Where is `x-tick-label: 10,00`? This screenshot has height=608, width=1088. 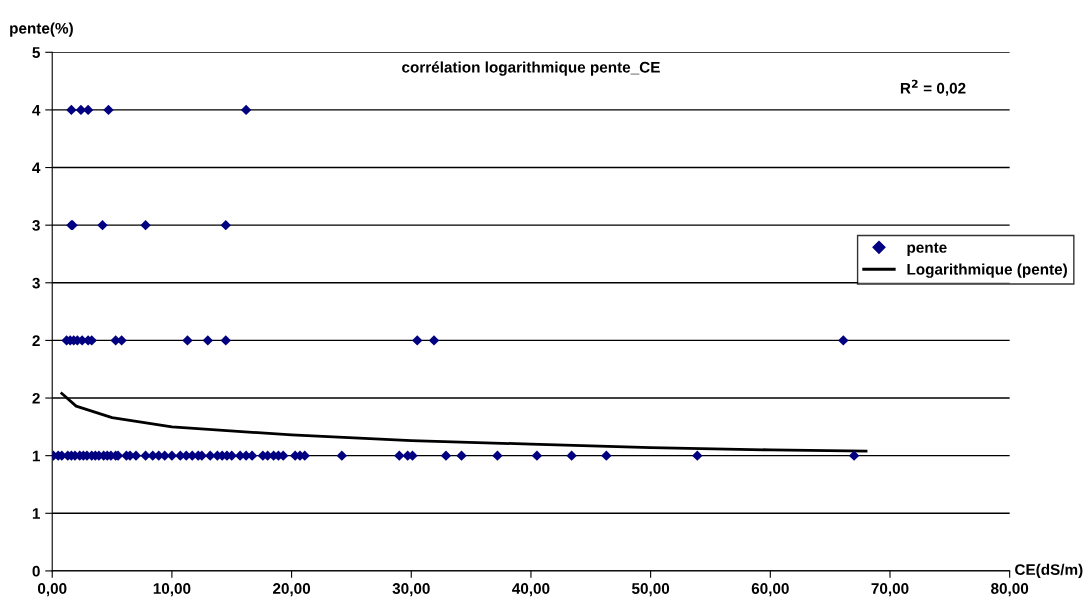
x-tick-label: 10,00 is located at coordinates (172, 590).